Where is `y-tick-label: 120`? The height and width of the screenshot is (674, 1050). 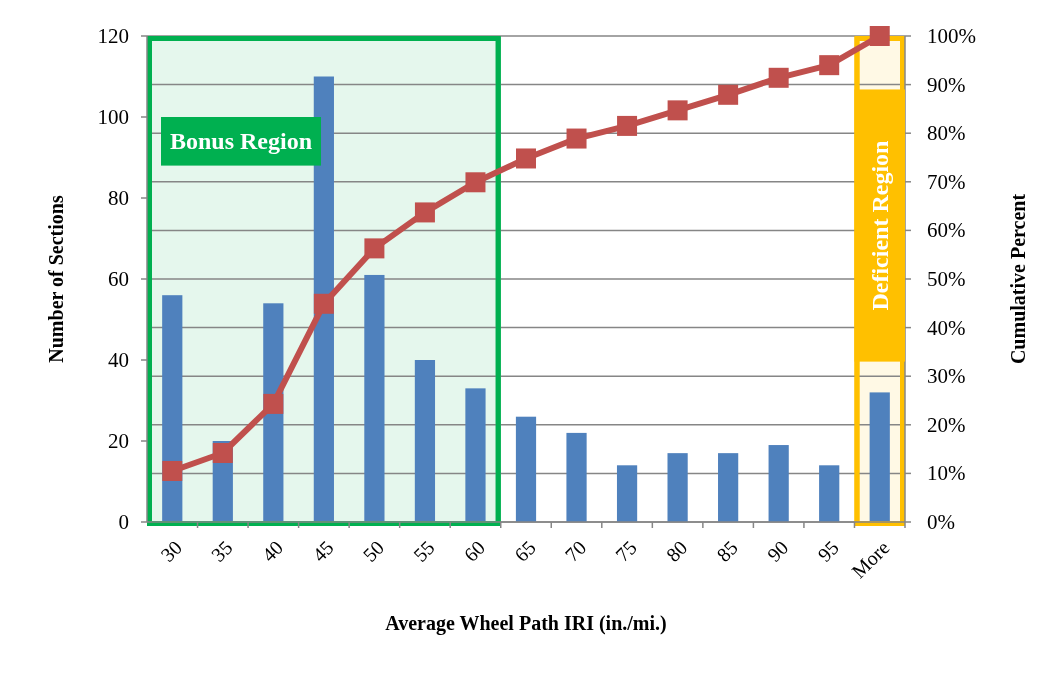
y-tick-label: 120 is located at coordinates (113, 36).